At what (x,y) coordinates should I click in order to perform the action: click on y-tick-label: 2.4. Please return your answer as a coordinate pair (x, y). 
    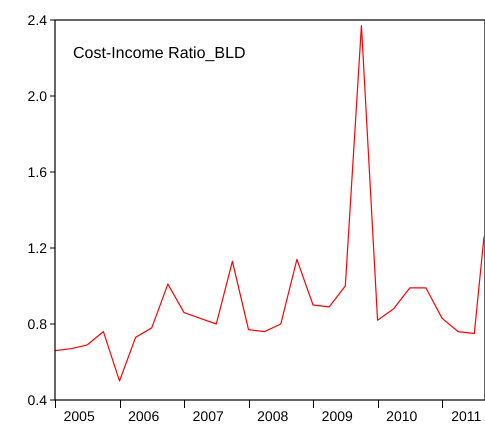
    Looking at the image, I should click on (38, 20).